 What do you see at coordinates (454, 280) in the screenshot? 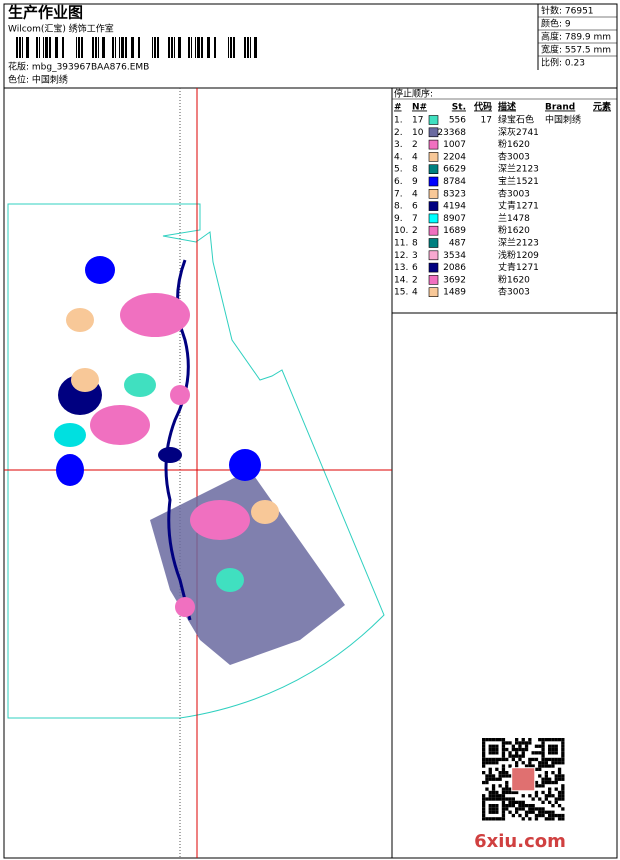
I see `stitches: 3692` at bounding box center [454, 280].